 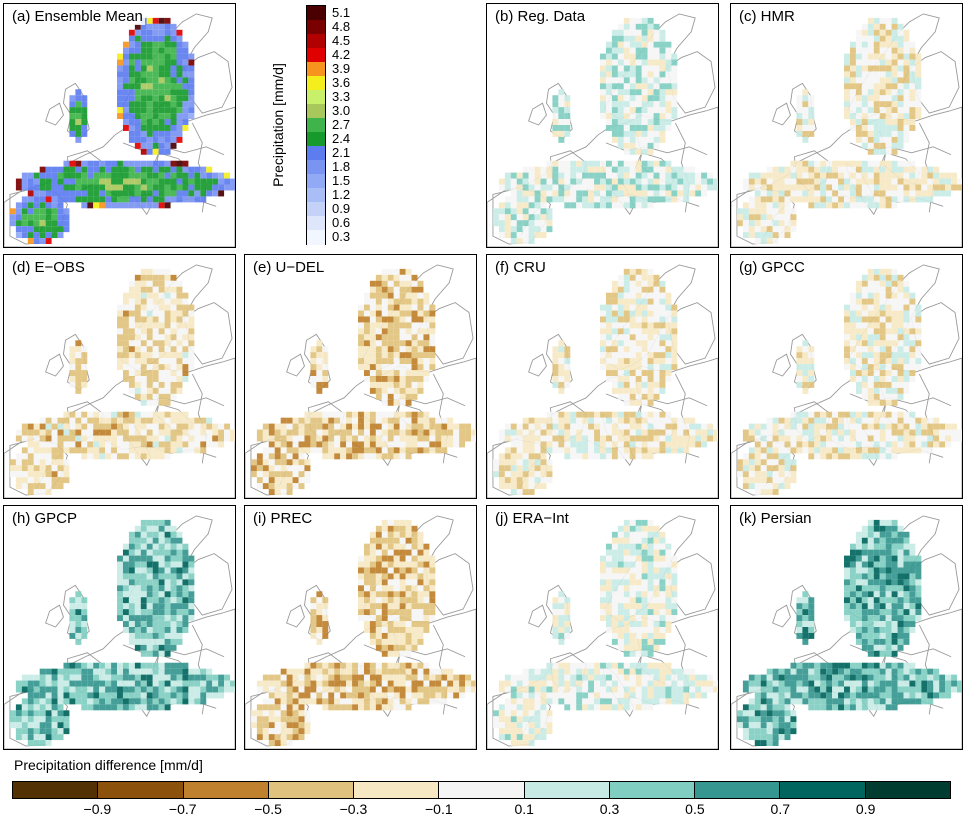 What do you see at coordinates (119, 381) in the screenshot?
I see `map-d` at bounding box center [119, 381].